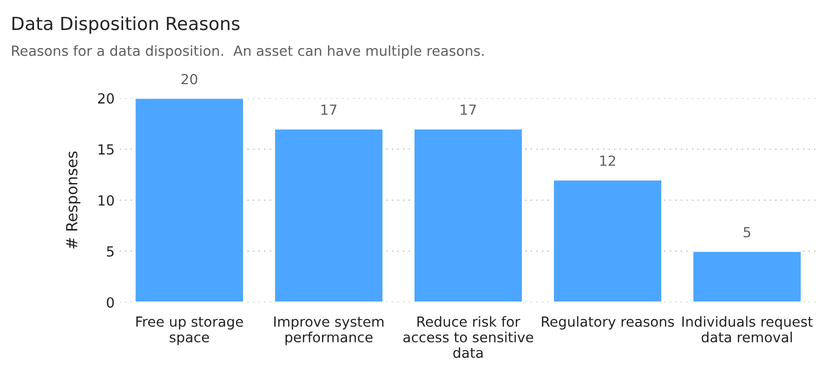  Describe the element at coordinates (190, 79) in the screenshot. I see `data-label: 20` at that location.